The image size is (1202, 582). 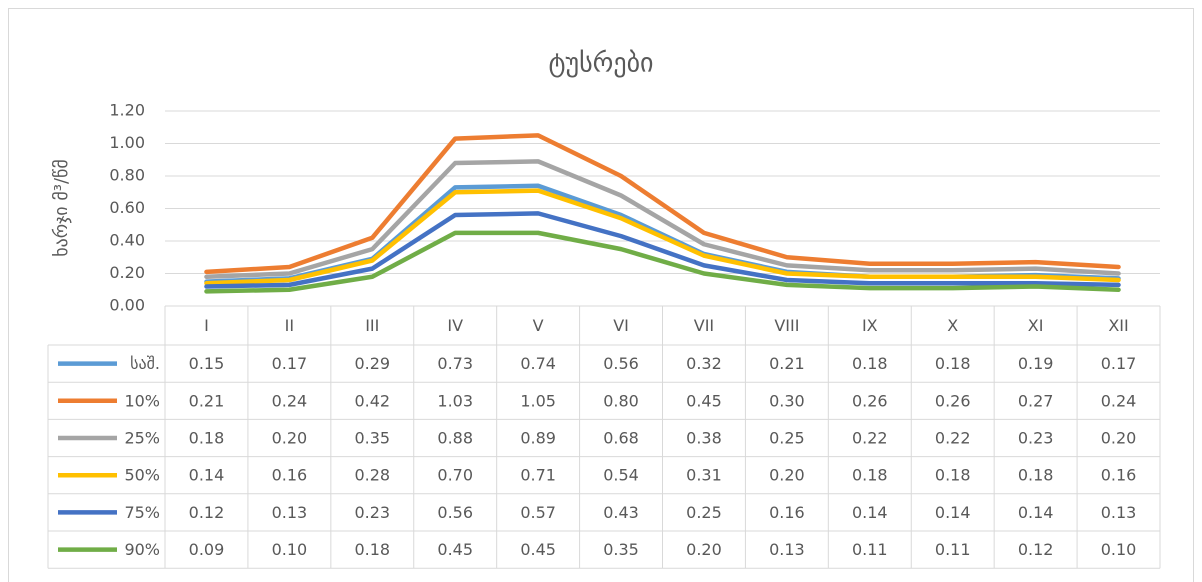 What do you see at coordinates (1036, 325) in the screenshot?
I see `x-tick-label: XI` at bounding box center [1036, 325].